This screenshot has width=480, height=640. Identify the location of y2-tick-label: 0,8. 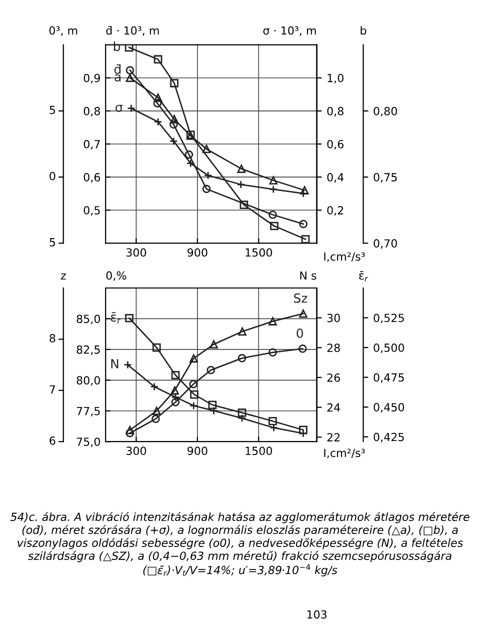
(335, 111).